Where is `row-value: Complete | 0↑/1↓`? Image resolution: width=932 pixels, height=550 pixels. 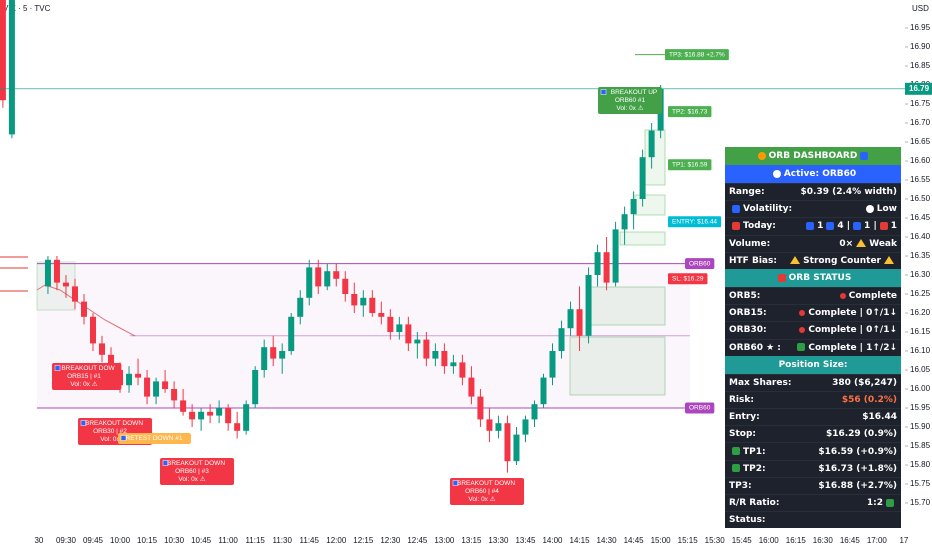
row-value: Complete | 0↑/1↓ is located at coordinates (852, 330).